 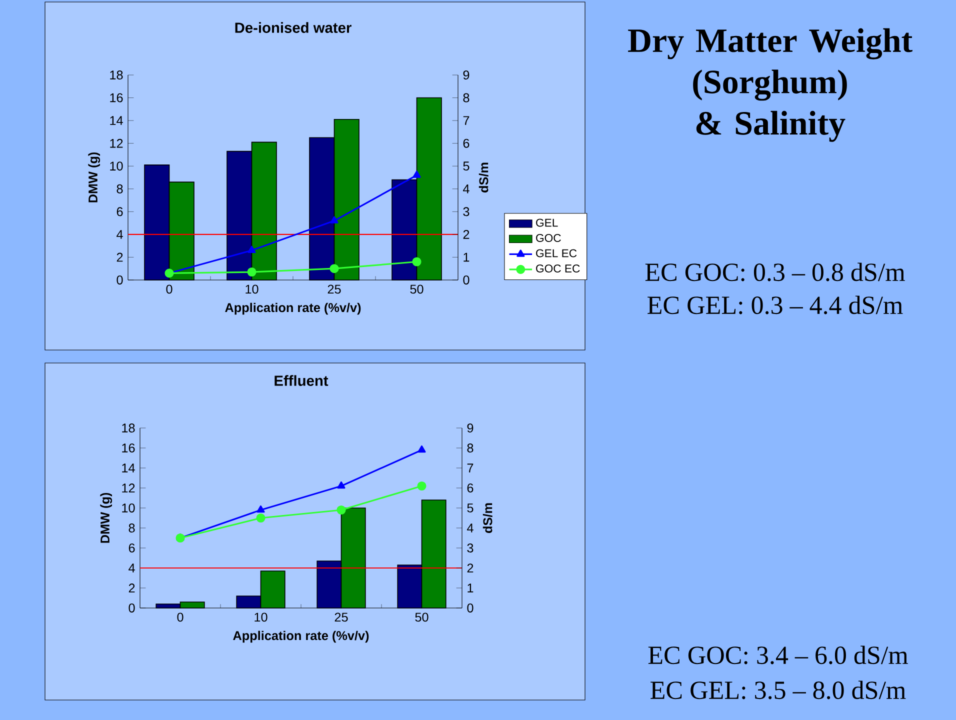 What do you see at coordinates (558, 268) in the screenshot?
I see `legend-label: GOC EC` at bounding box center [558, 268].